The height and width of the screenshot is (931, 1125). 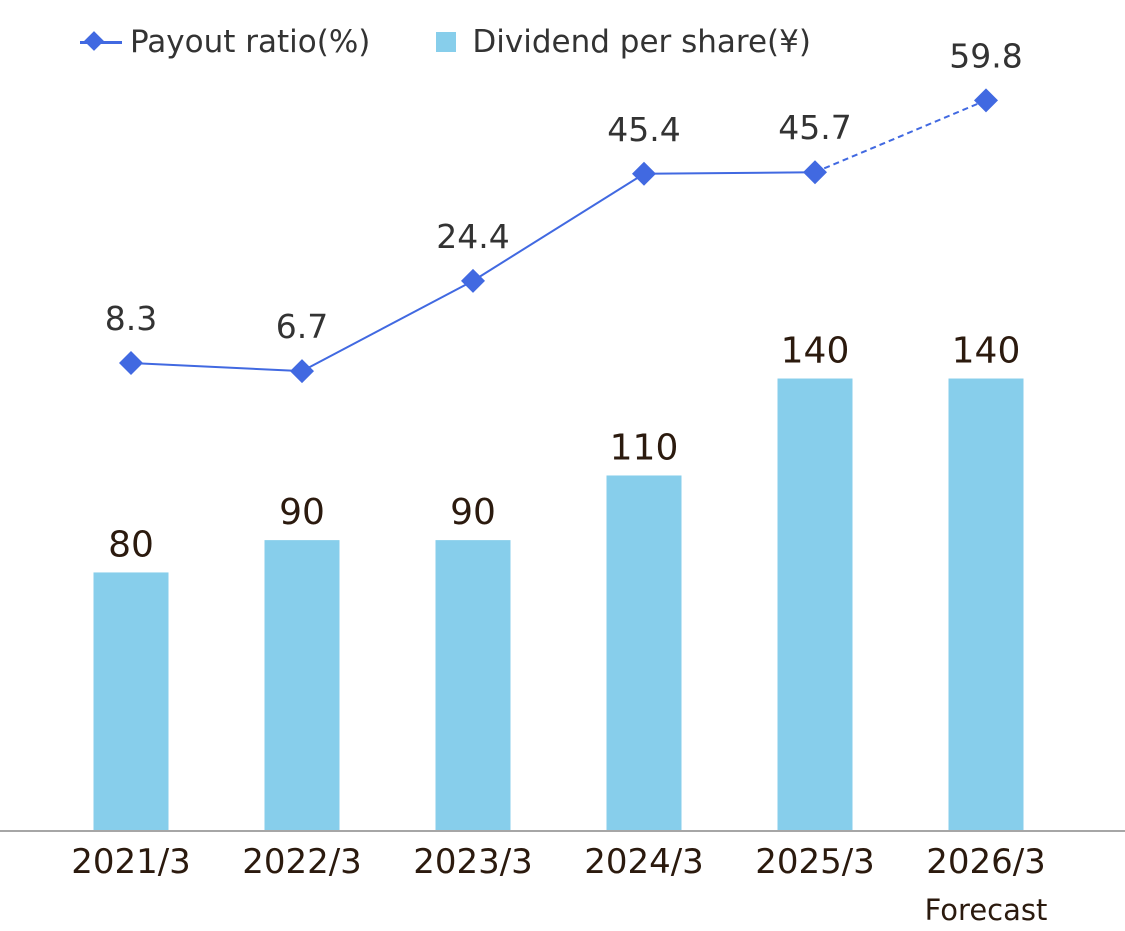 I want to click on legend-label-dividend-per-share: Dividend per share(¥), so click(x=641, y=42).